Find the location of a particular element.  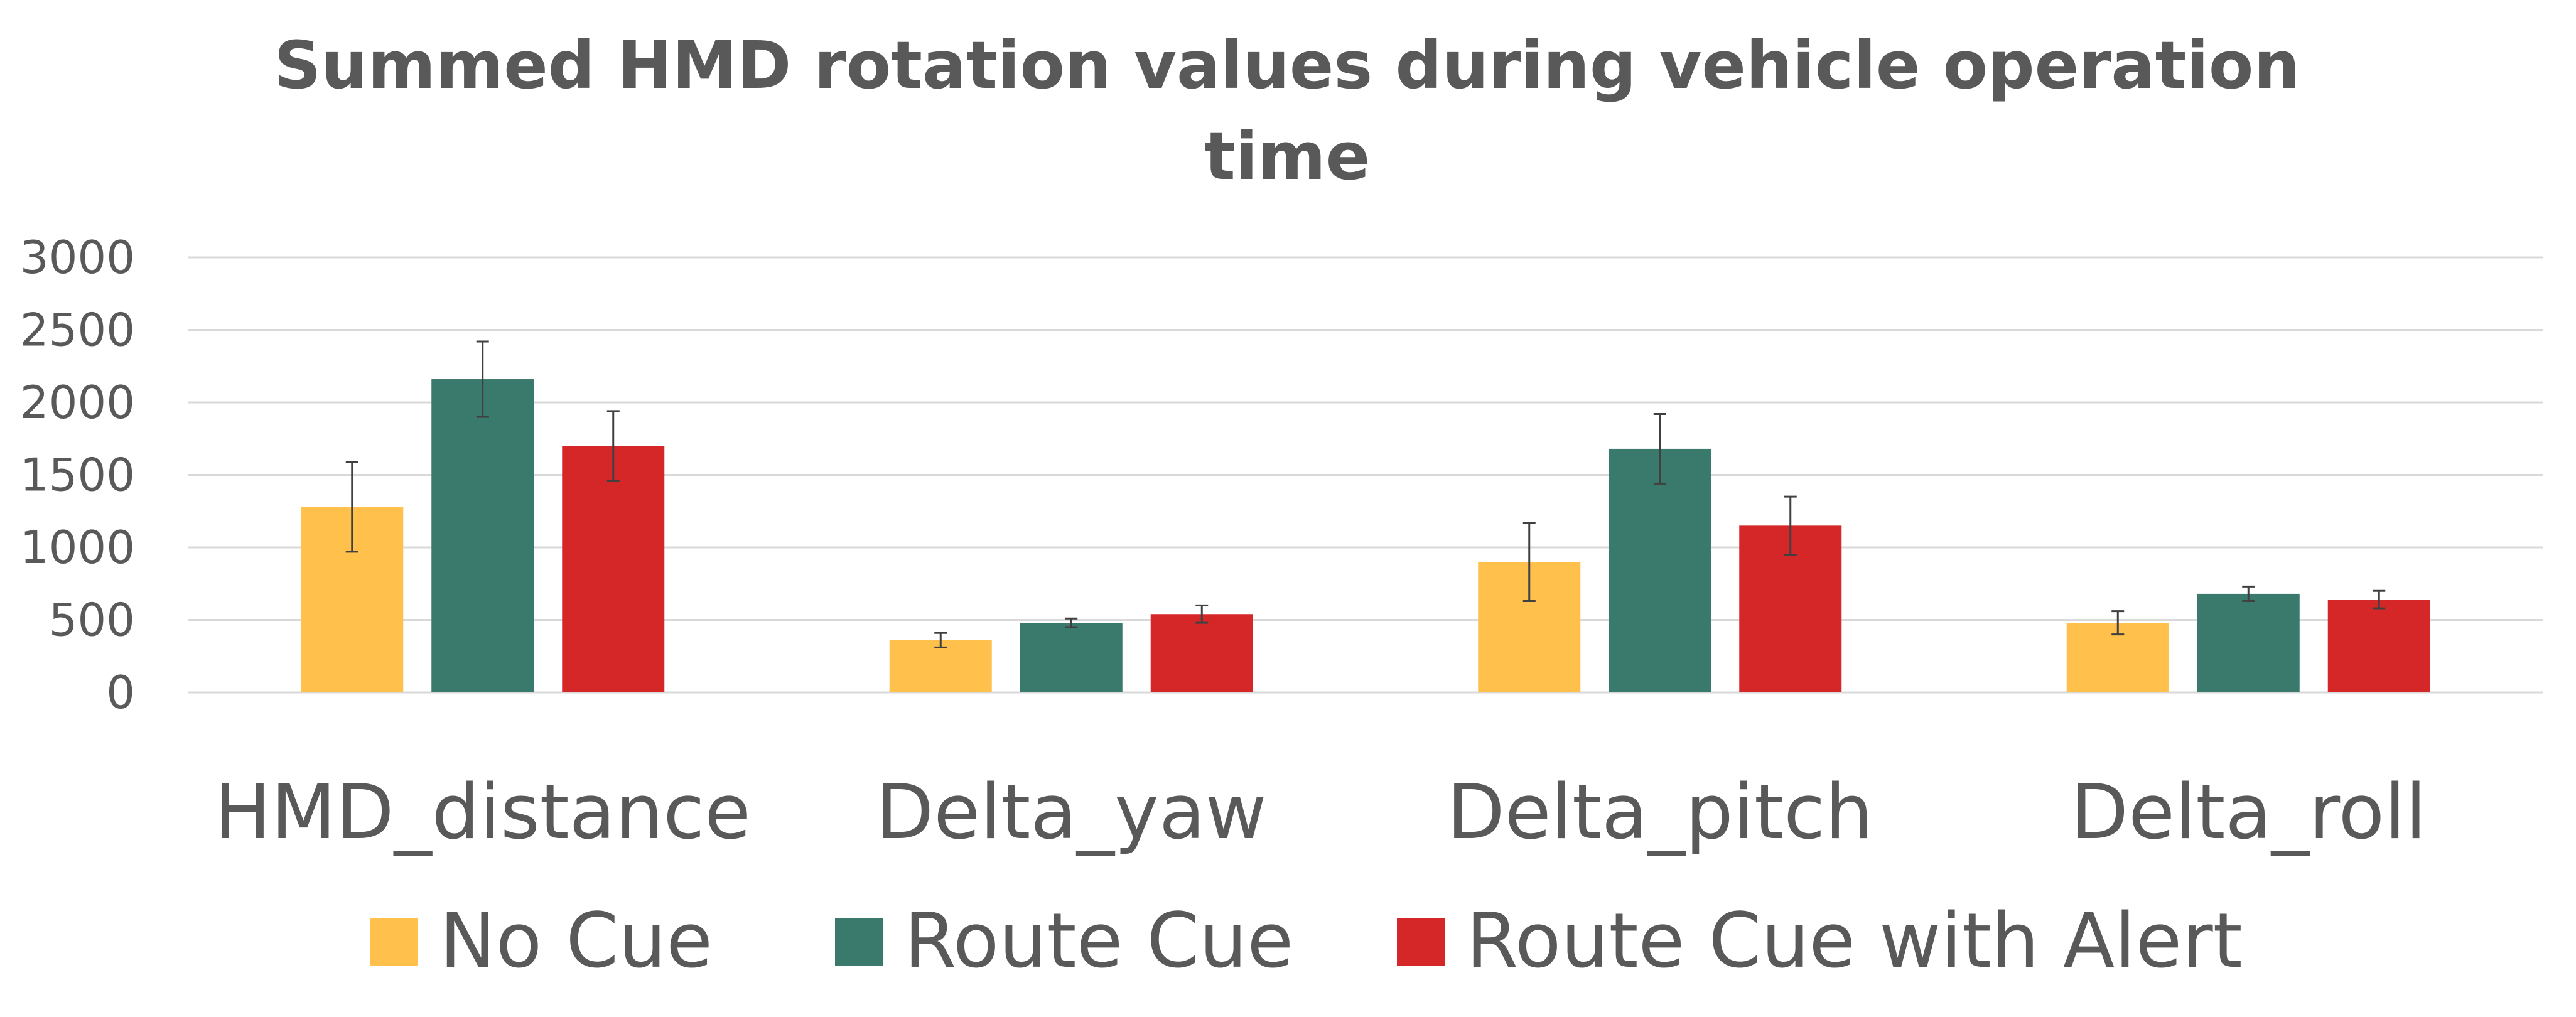

legend-label: Route Cue with Alert is located at coordinates (1854, 941).